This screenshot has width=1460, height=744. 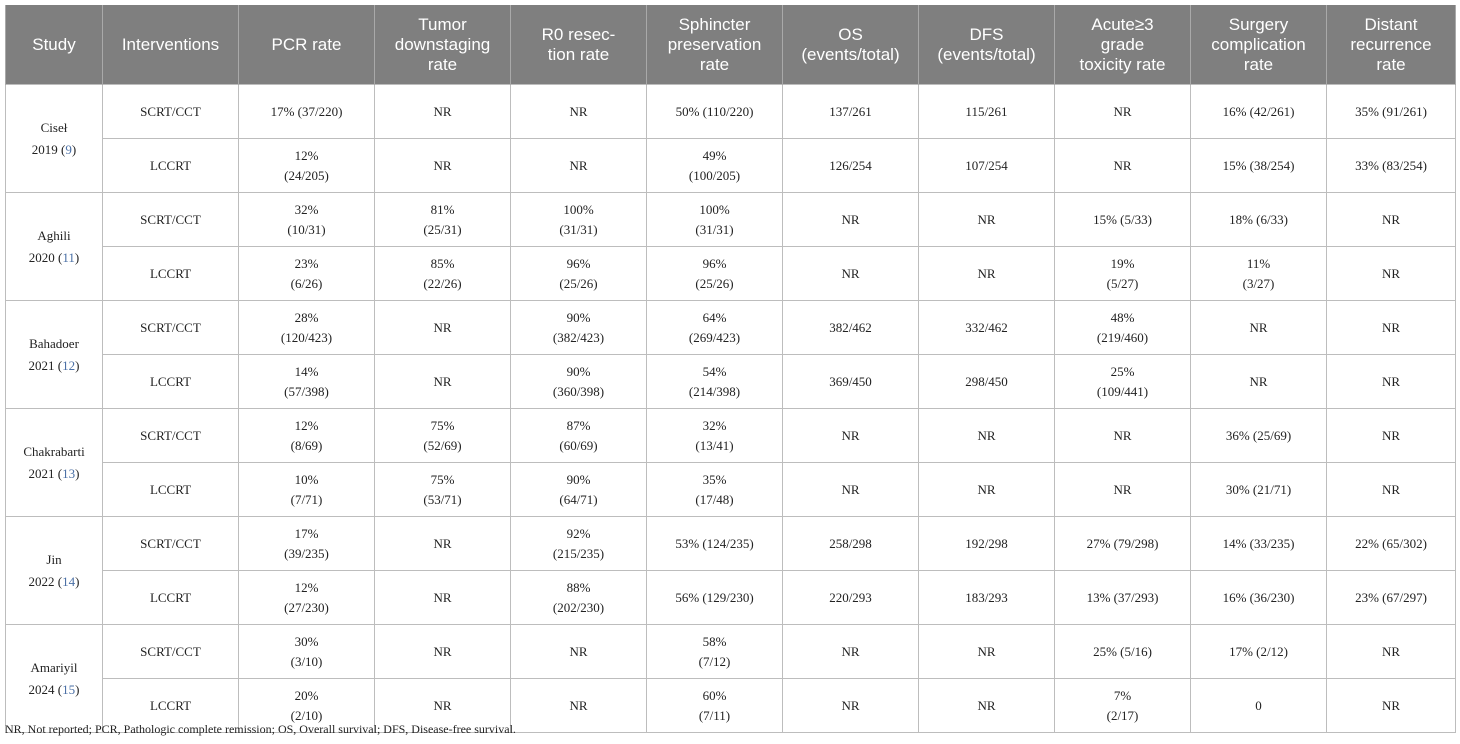 I want to click on reference-link: 11, so click(x=68, y=257).